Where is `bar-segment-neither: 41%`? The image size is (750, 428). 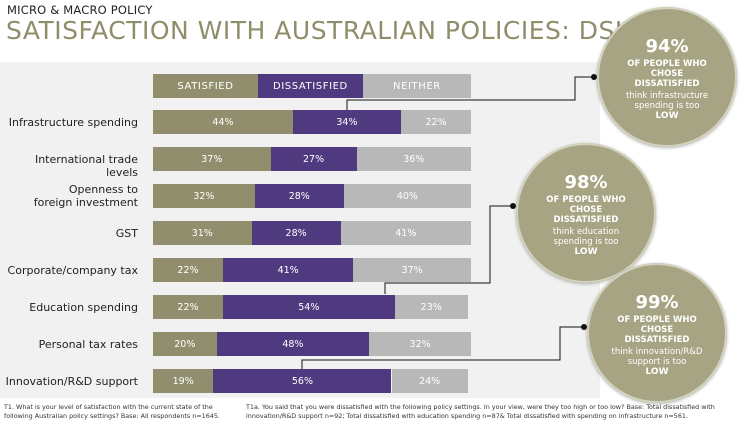
bar-segment-neither: 41% is located at coordinates (405, 233).